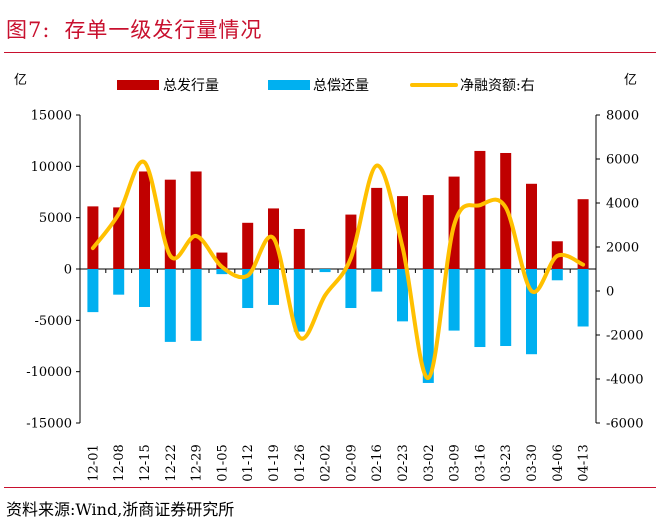  Describe the element at coordinates (119, 462) in the screenshot. I see `x-tick-label: 12-08` at that location.